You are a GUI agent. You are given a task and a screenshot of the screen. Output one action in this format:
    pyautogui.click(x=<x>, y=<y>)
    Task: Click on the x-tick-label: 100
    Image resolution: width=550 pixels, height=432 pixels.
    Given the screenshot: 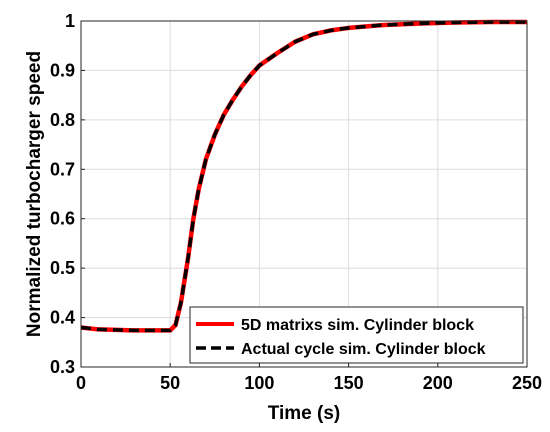 What is the action you would take?
    pyautogui.click(x=259, y=383)
    